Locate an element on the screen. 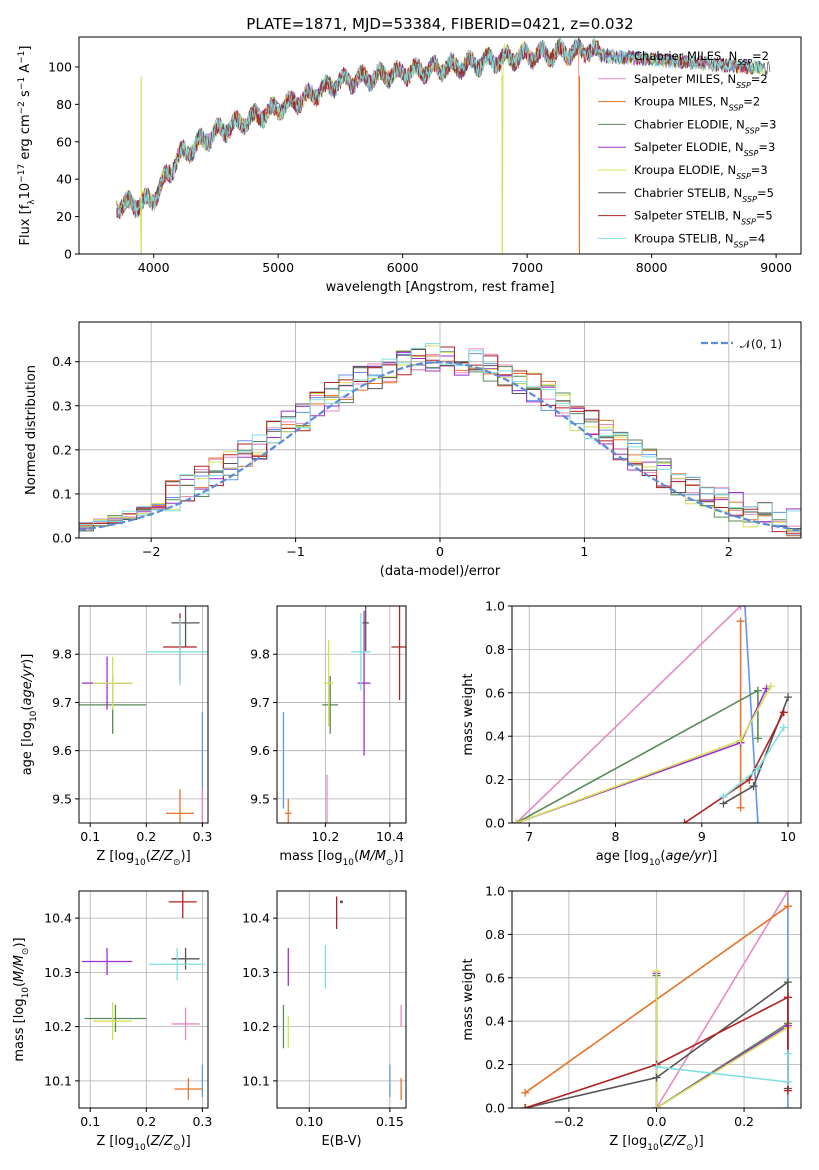 This screenshot has height=1170, width=819. spectrum-line-kroupa-miles is located at coordinates (347, 146).